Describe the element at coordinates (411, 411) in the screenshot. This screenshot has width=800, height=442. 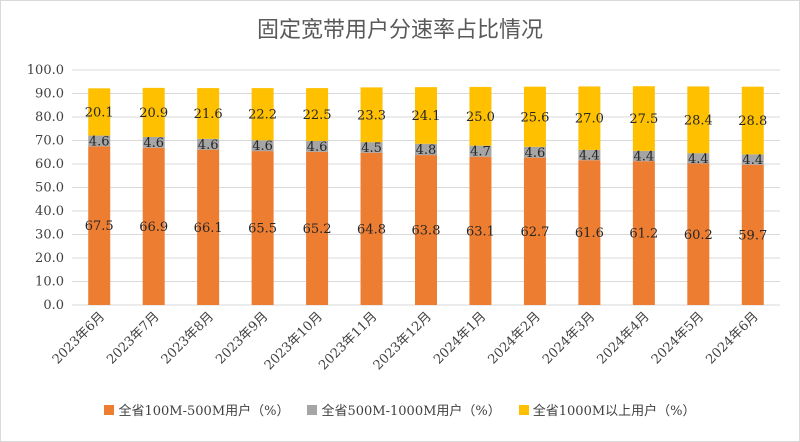
I see `legend-label: 全省500M-1000M用户（%）` at that location.